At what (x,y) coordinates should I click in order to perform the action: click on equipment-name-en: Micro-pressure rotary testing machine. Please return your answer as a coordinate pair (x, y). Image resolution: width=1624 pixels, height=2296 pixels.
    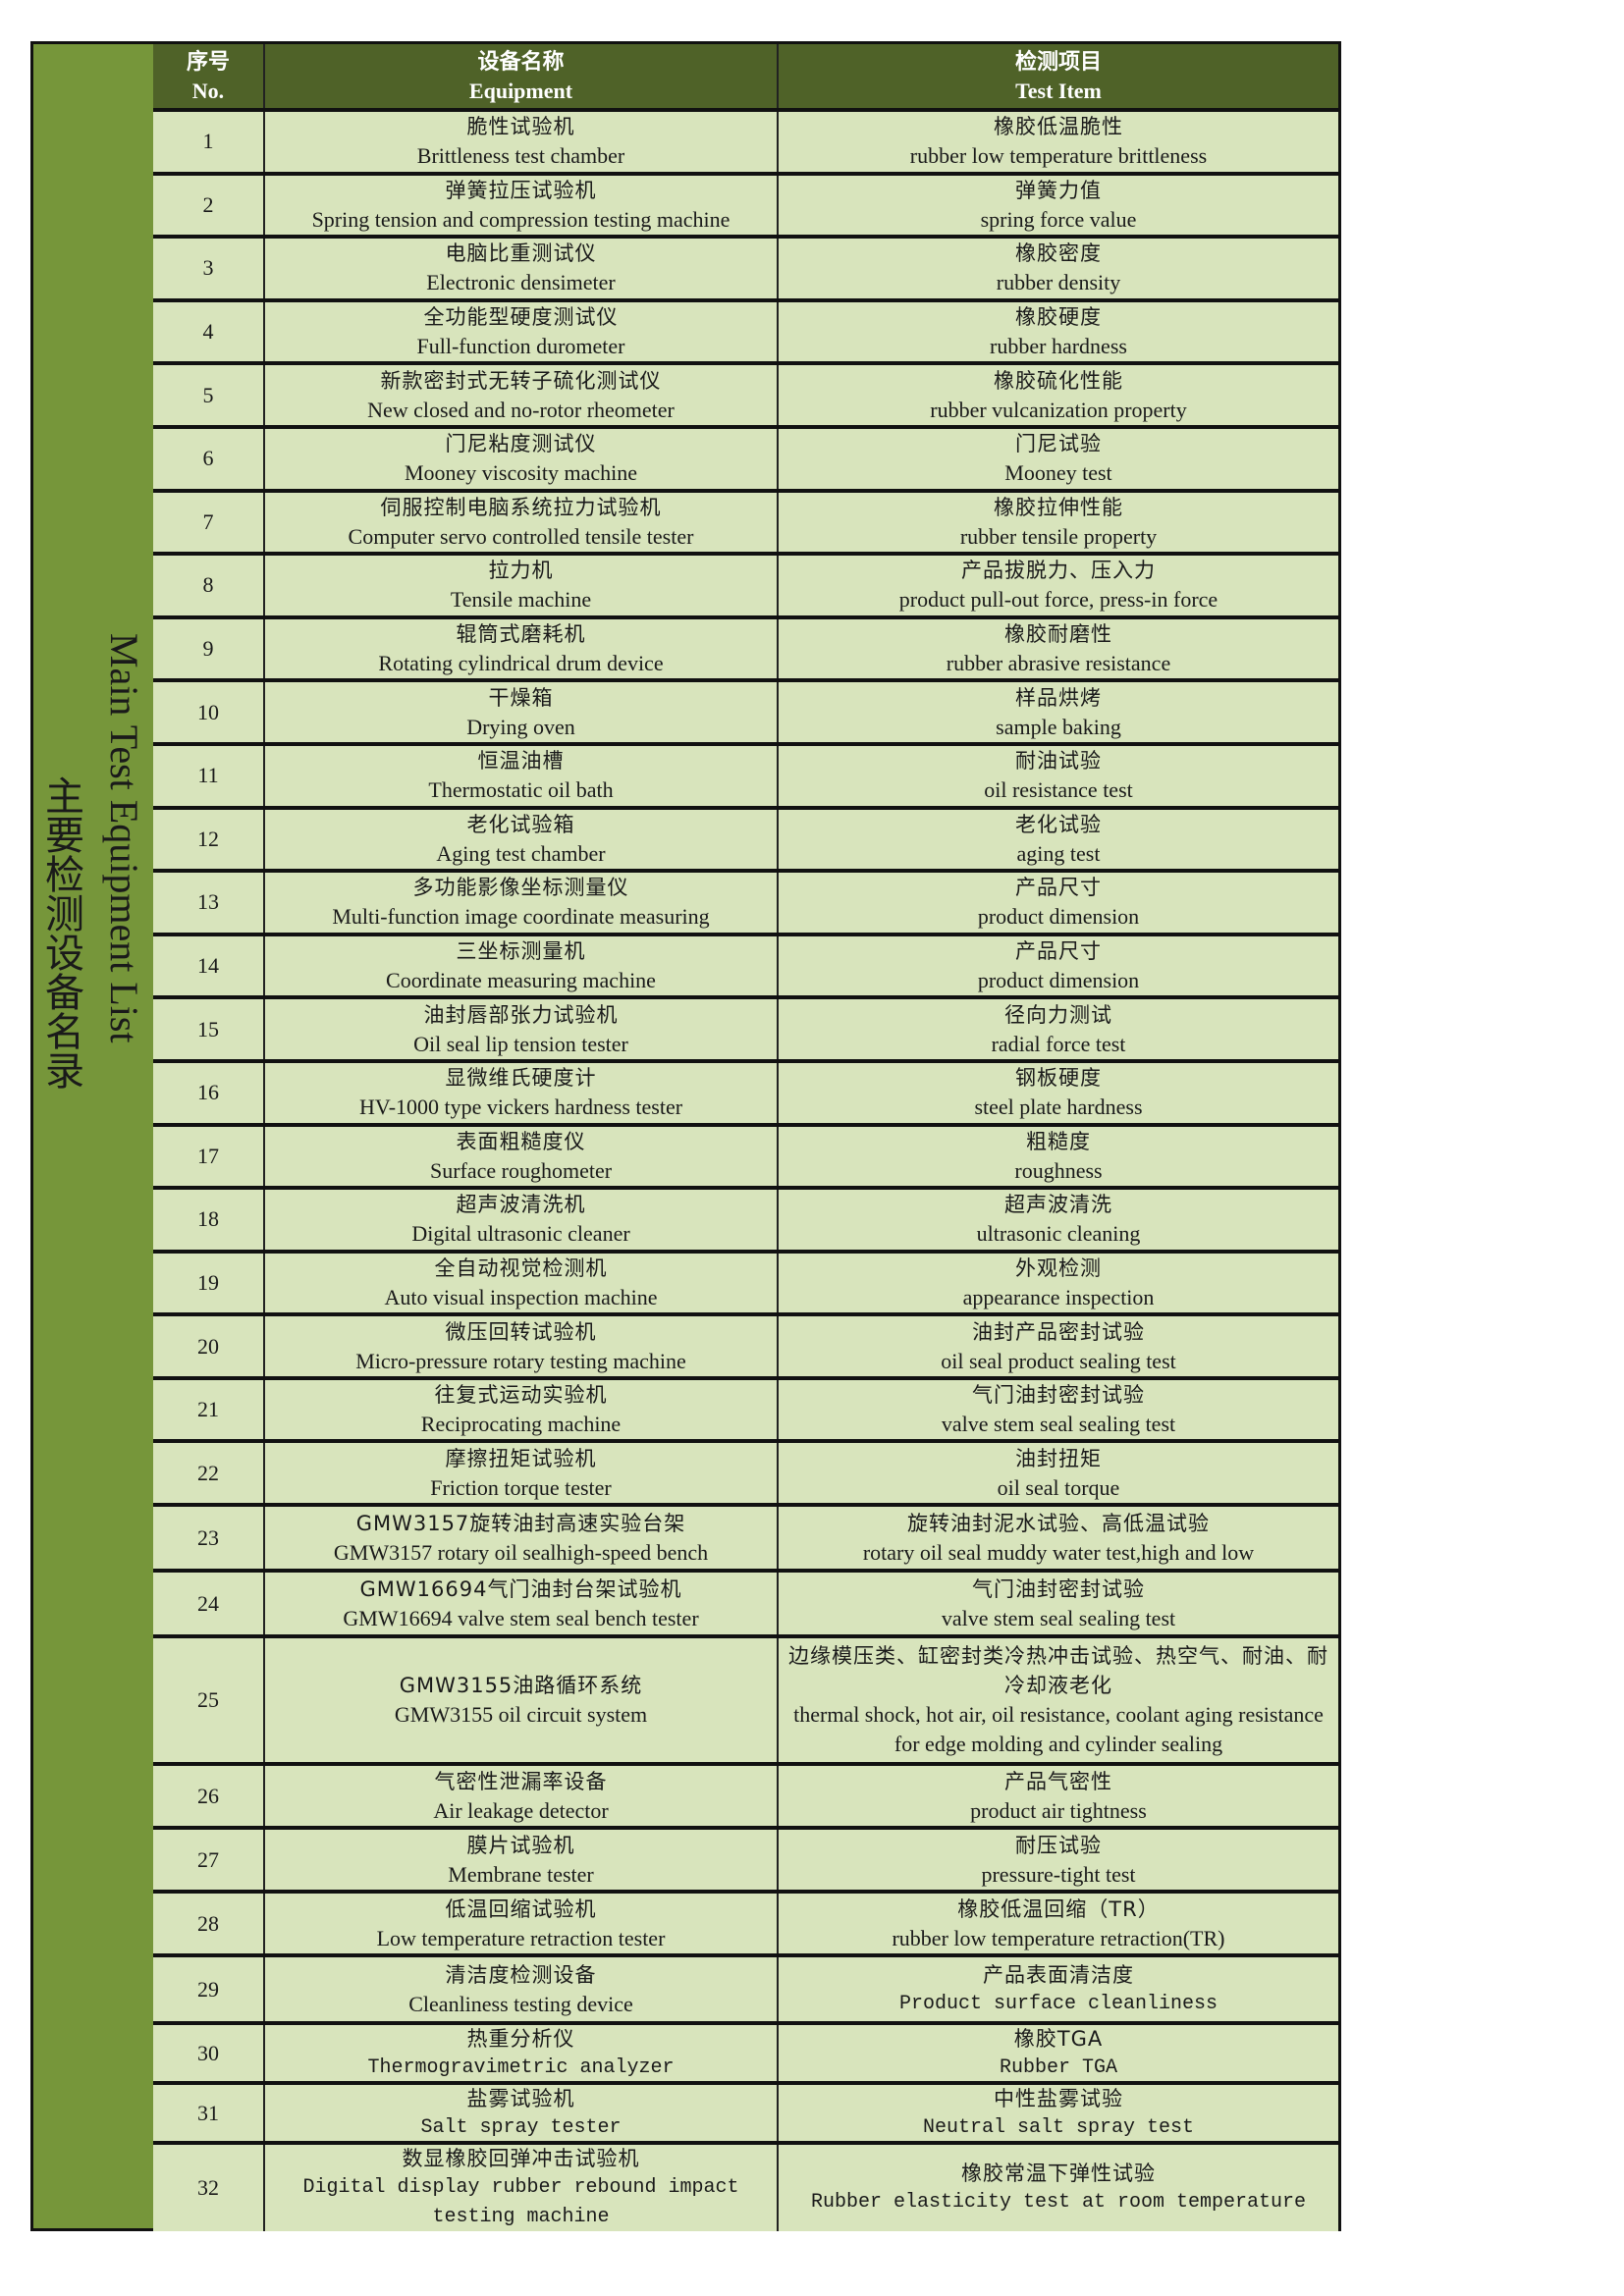
    Looking at the image, I should click on (520, 1360).